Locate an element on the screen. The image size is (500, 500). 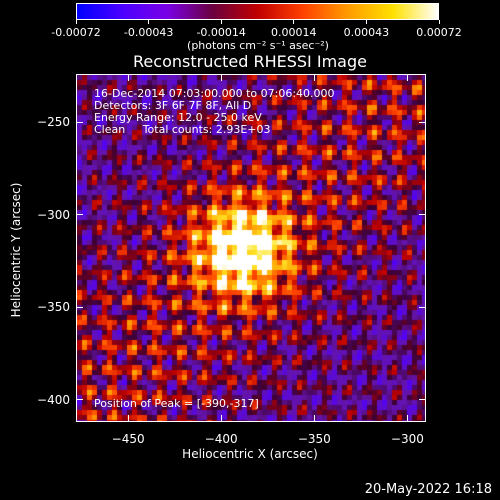
colorbar-units: (photons cm⁻² s⁻¹ asec⁻²) is located at coordinates (258, 45).